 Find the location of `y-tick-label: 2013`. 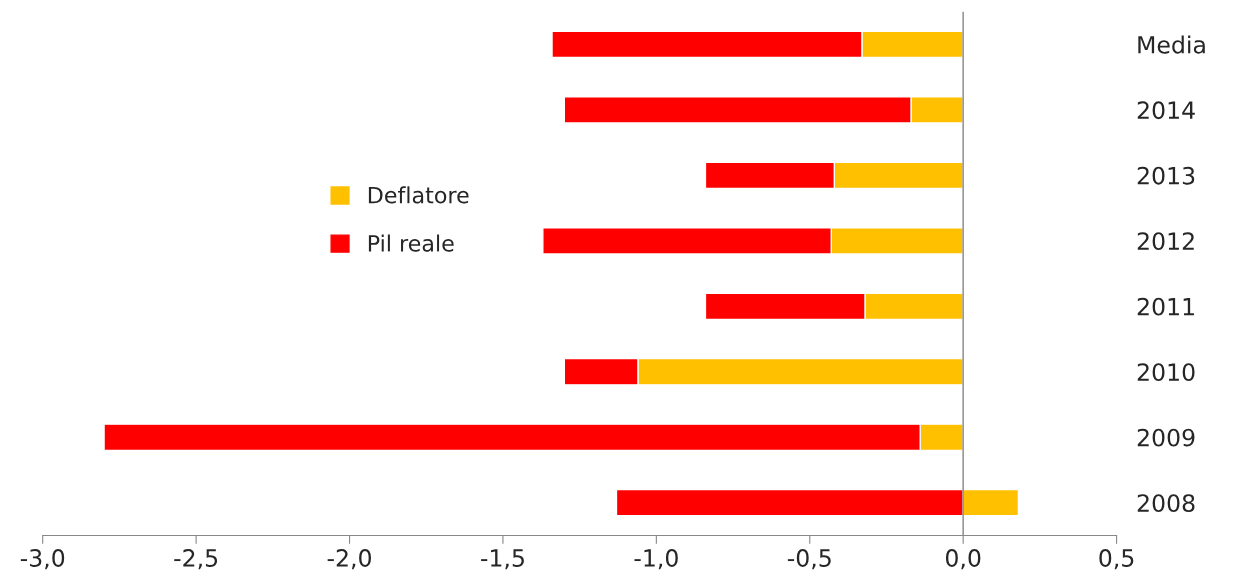

y-tick-label: 2013 is located at coordinates (1166, 175).